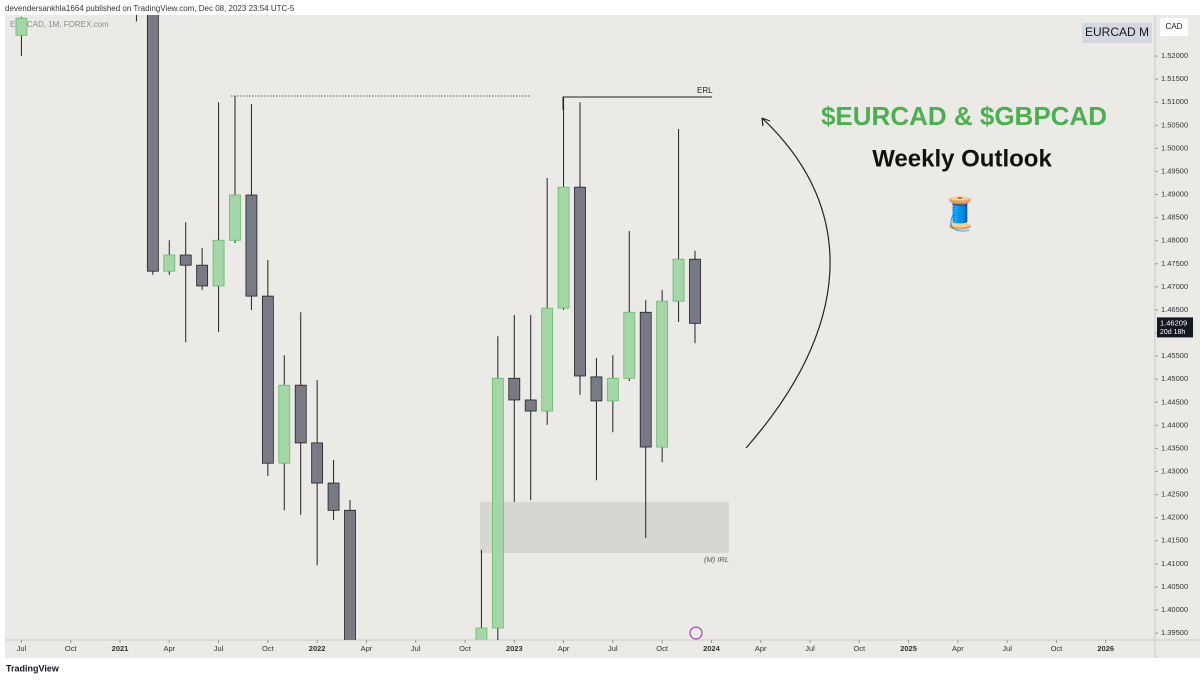 The width and height of the screenshot is (1200, 680). What do you see at coordinates (712, 648) in the screenshot?
I see `x-tick-label: 2024` at bounding box center [712, 648].